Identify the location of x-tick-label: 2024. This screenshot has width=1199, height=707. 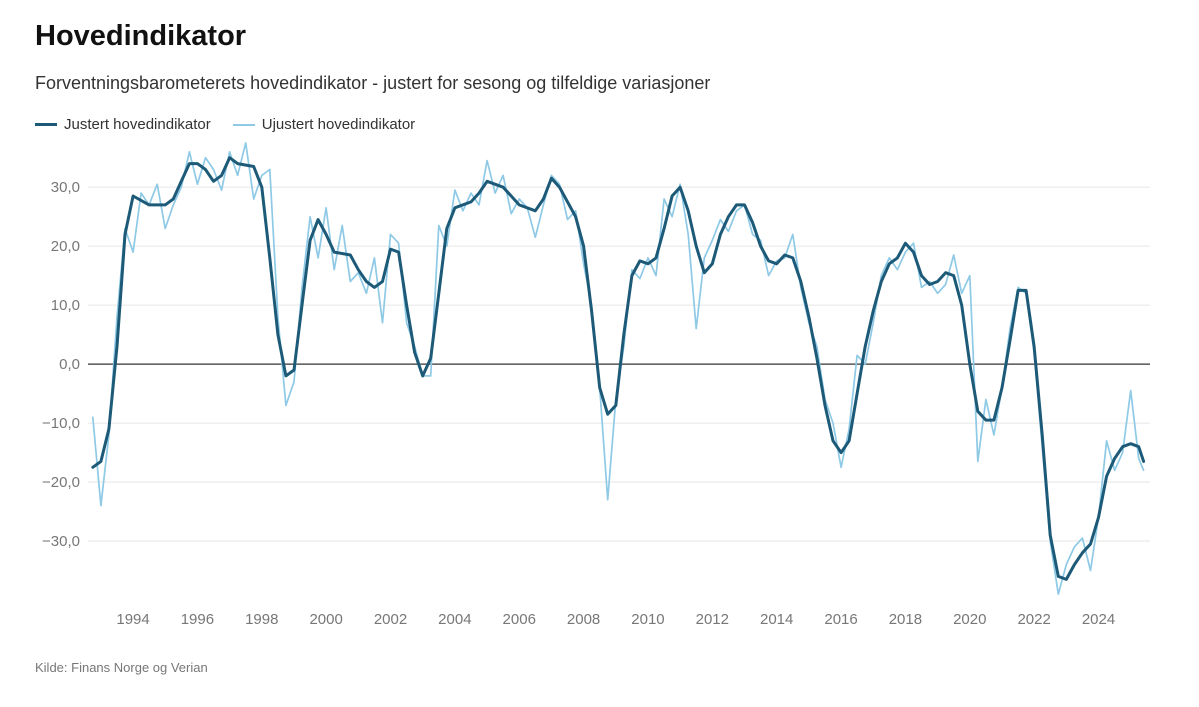
(1098, 619).